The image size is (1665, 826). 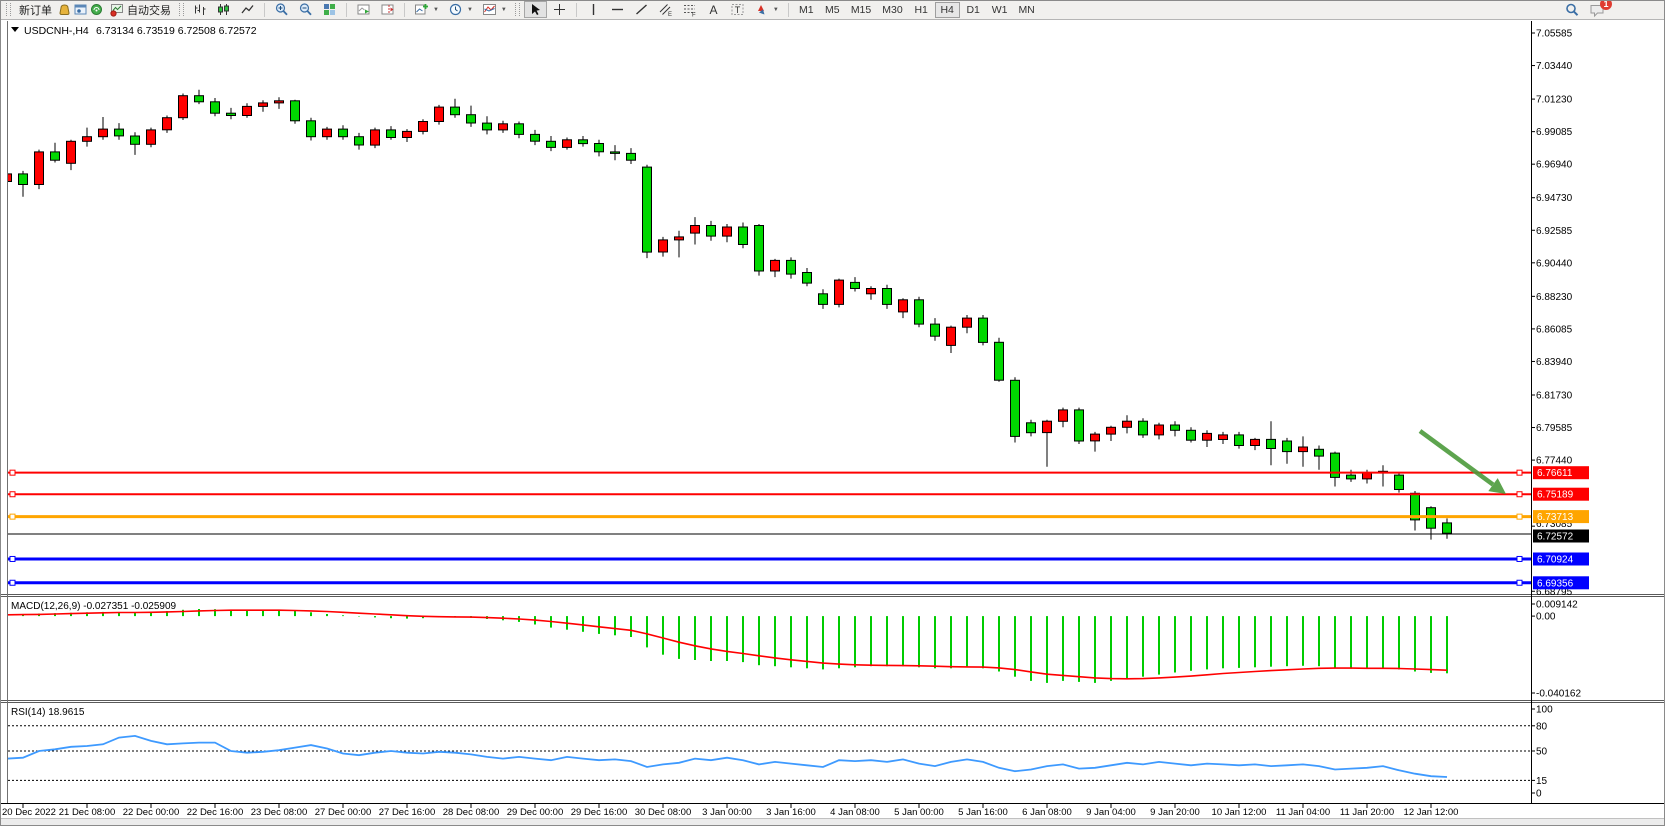 I want to click on rsi-title: RSI(14) 18.9615, so click(x=48, y=712).